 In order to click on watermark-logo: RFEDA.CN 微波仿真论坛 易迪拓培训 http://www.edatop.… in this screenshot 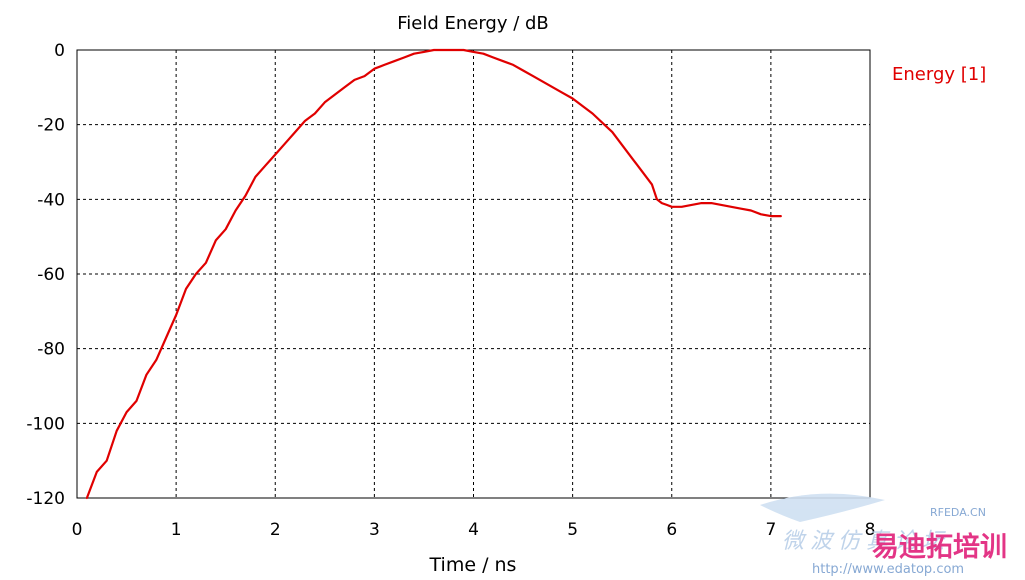, I will do `click(883, 535)`.